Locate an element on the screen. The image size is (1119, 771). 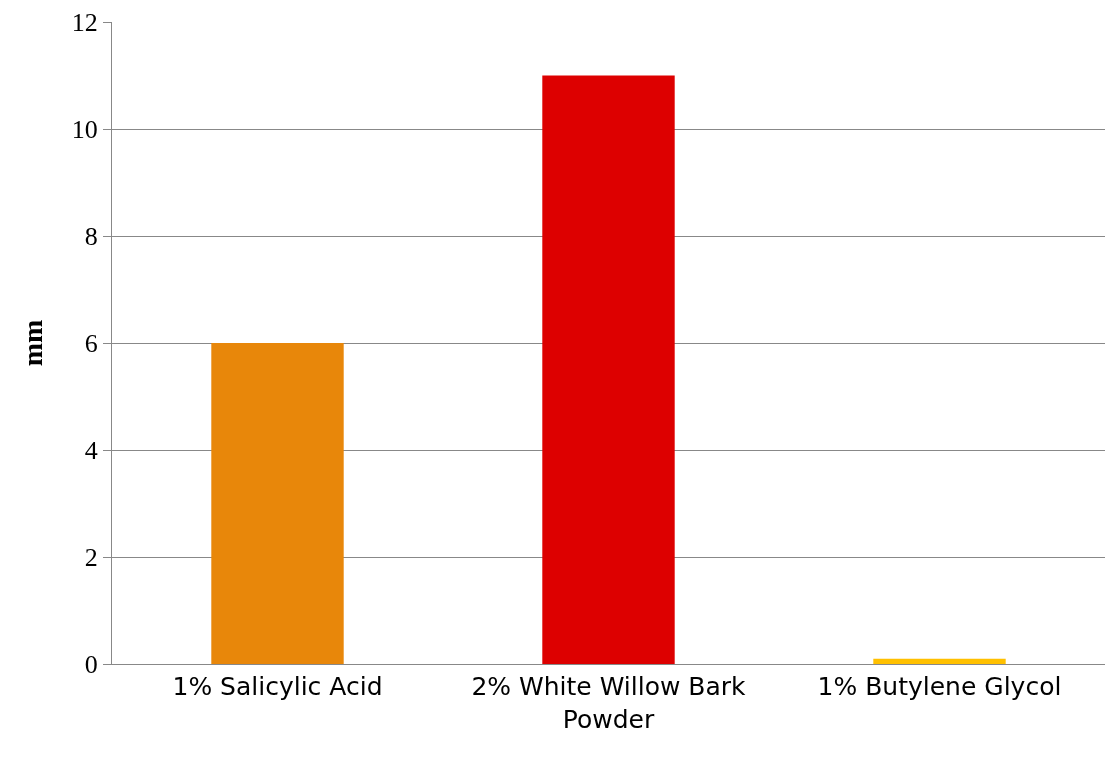
y-tick-label: 10 is located at coordinates (84, 130).